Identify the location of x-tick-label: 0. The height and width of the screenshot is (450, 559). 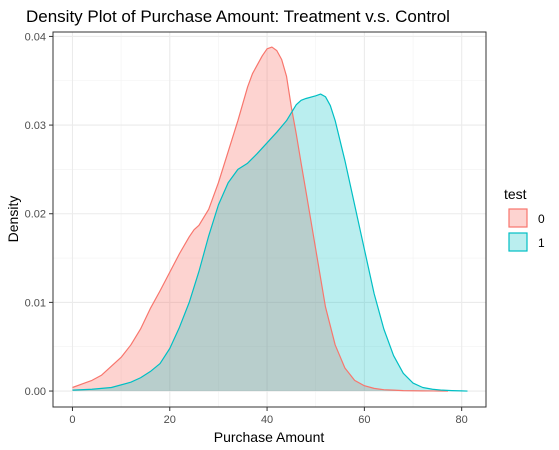
(72, 420).